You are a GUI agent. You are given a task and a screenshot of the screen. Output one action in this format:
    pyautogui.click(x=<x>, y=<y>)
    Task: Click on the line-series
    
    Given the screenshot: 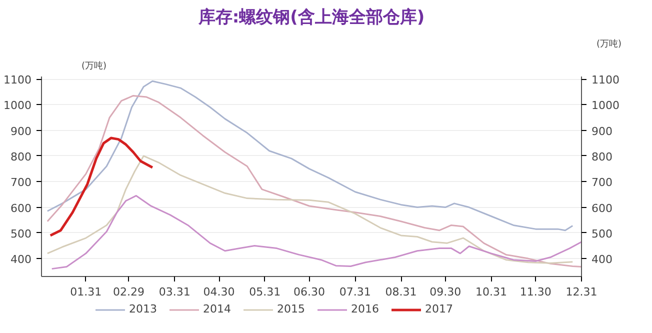 What is the action you would take?
    pyautogui.click(x=101, y=186)
    